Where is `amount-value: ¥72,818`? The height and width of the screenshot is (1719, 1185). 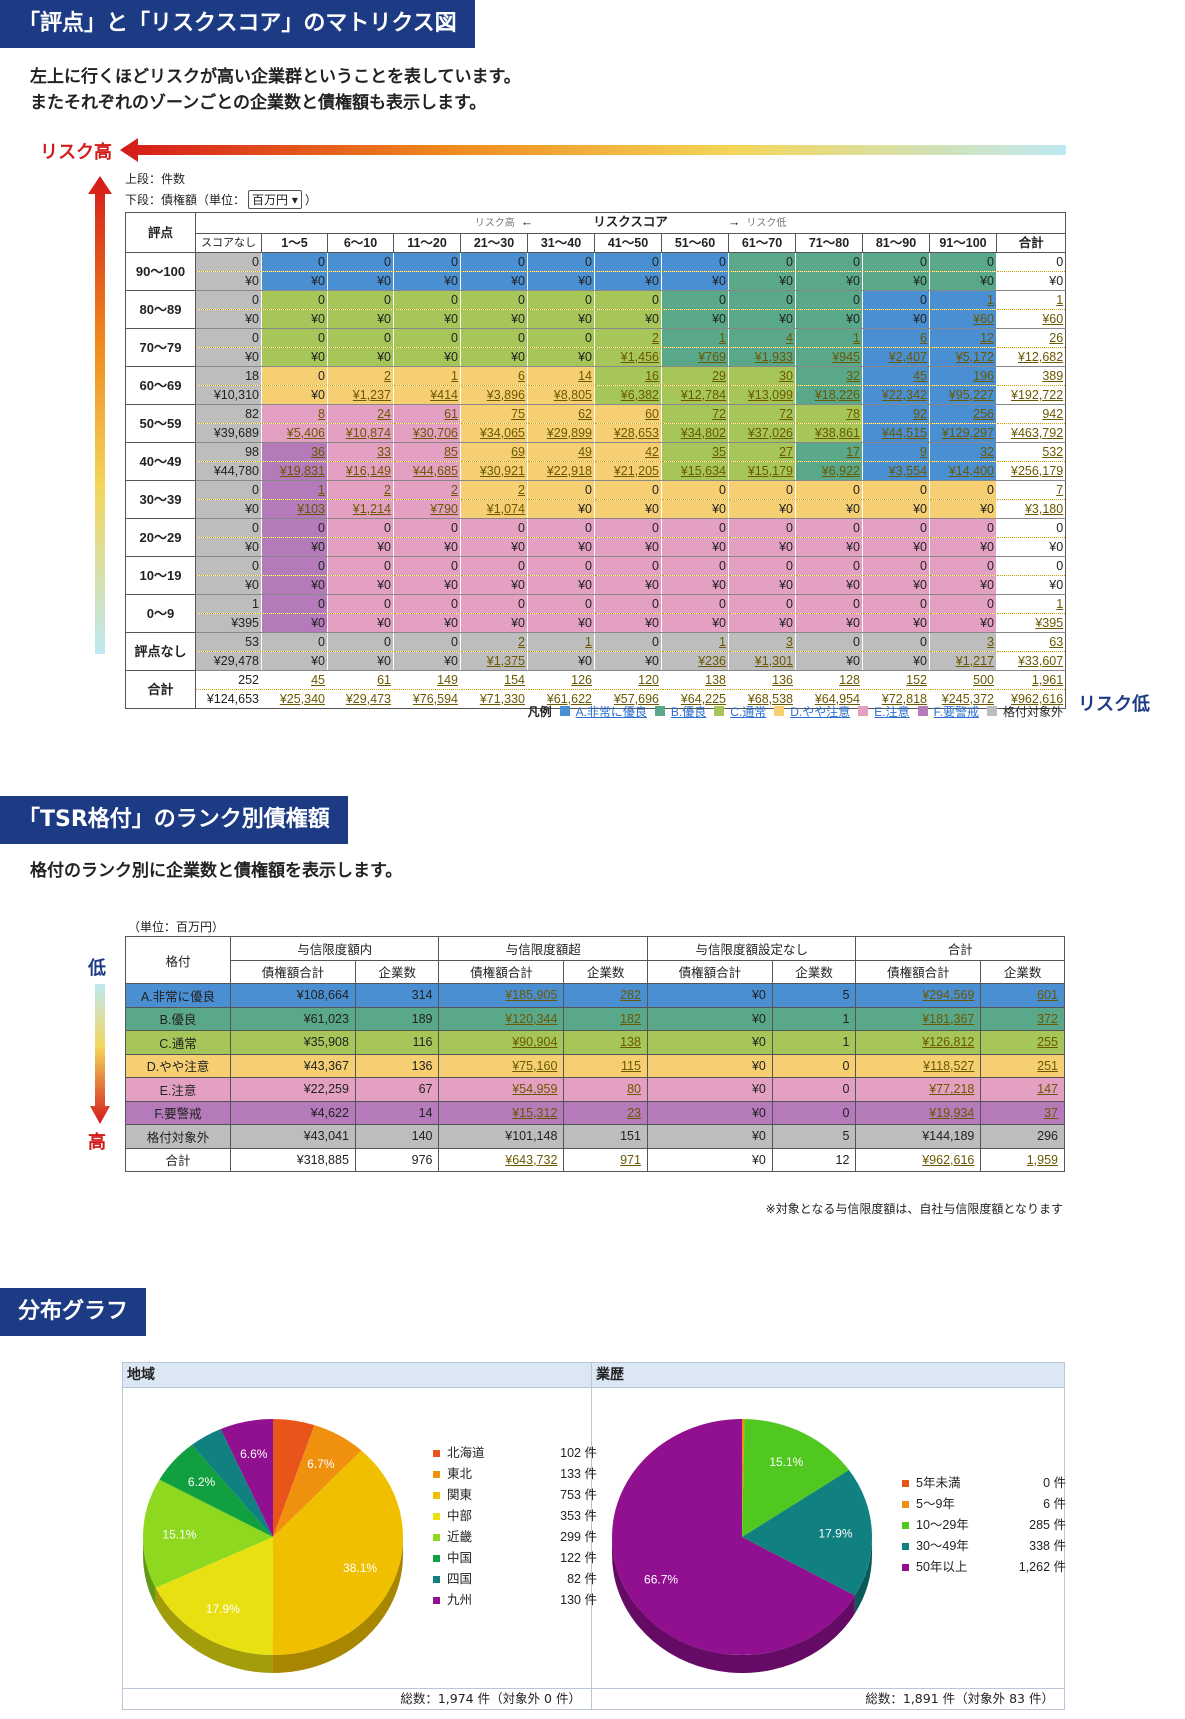
amount-value: ¥72,818 is located at coordinates (904, 699).